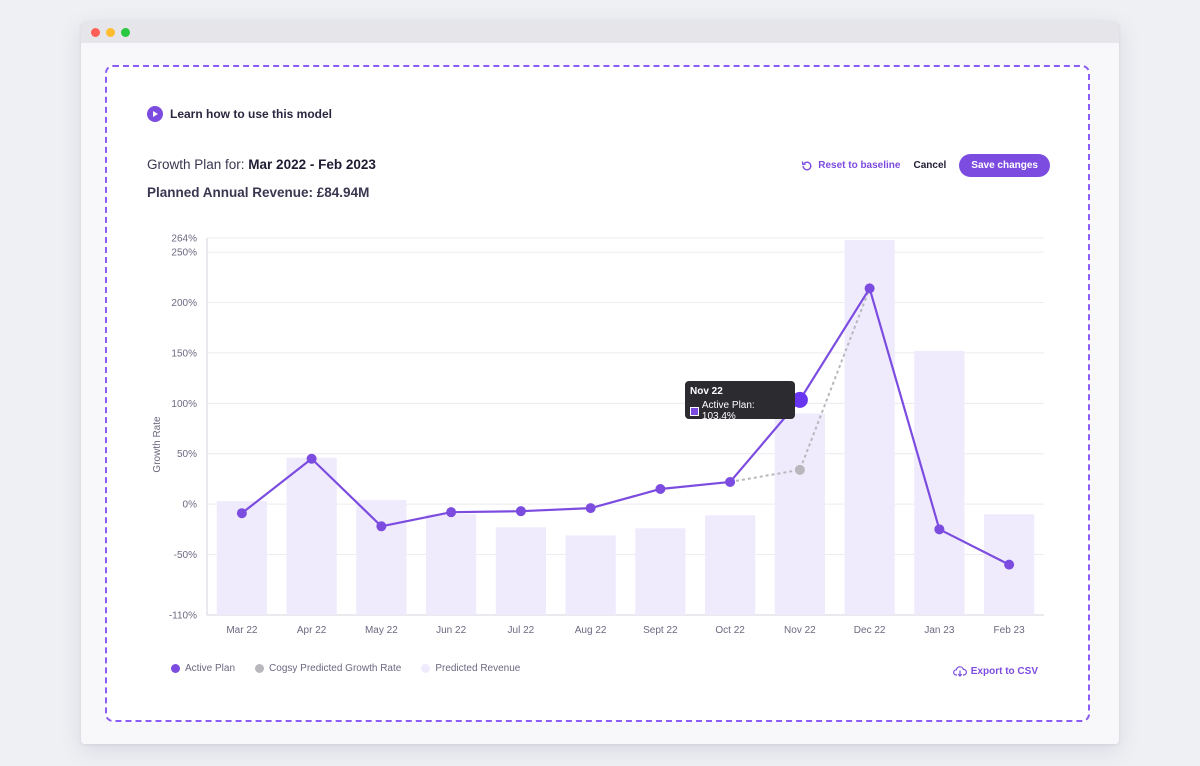 This screenshot has width=1200, height=766. Describe the element at coordinates (800, 630) in the screenshot. I see `x-tick-label: Nov 22` at that location.